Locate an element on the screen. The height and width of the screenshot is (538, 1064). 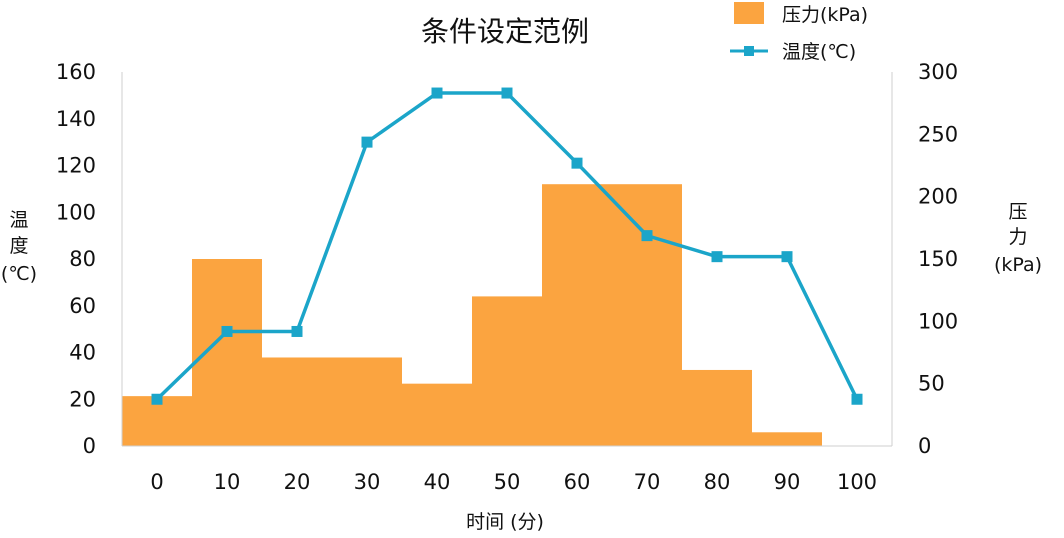
right-axis-ticks: 0 50 100 150 200 250 300 is located at coordinates (938, 259).